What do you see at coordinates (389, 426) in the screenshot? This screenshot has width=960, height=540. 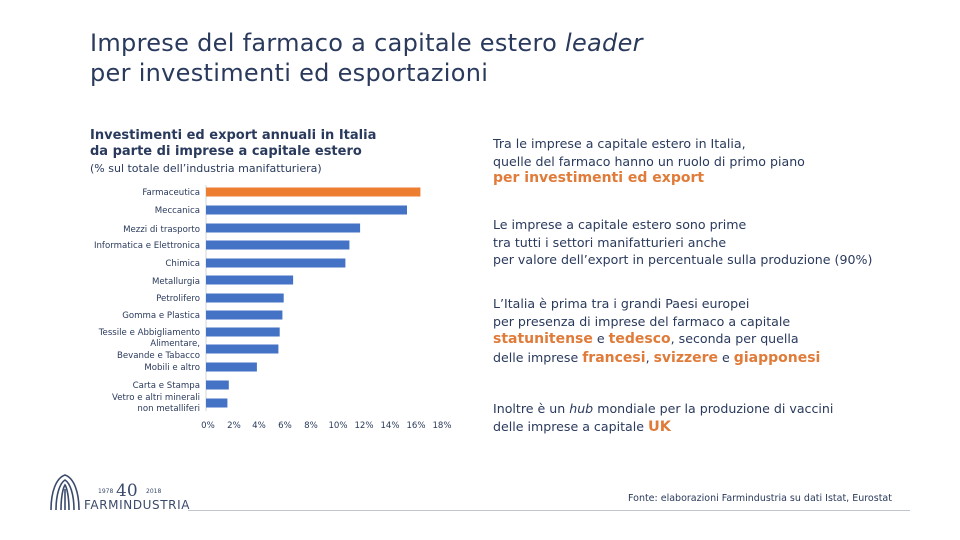 I see `x-tick-label-7: 14%` at bounding box center [389, 426].